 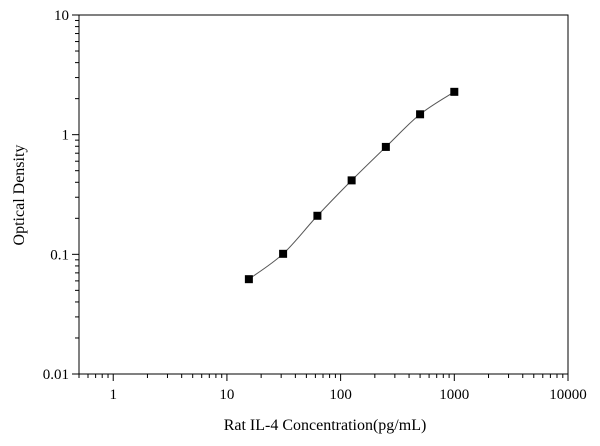 I want to click on x-tick-label: 100, so click(x=340, y=395).